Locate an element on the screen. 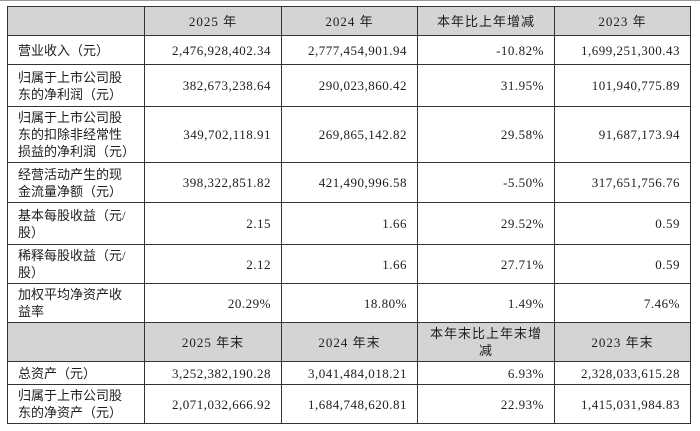 This screenshot has height=431, width=700. value-cell: 1,415,031,984.83 is located at coordinates (622, 404).